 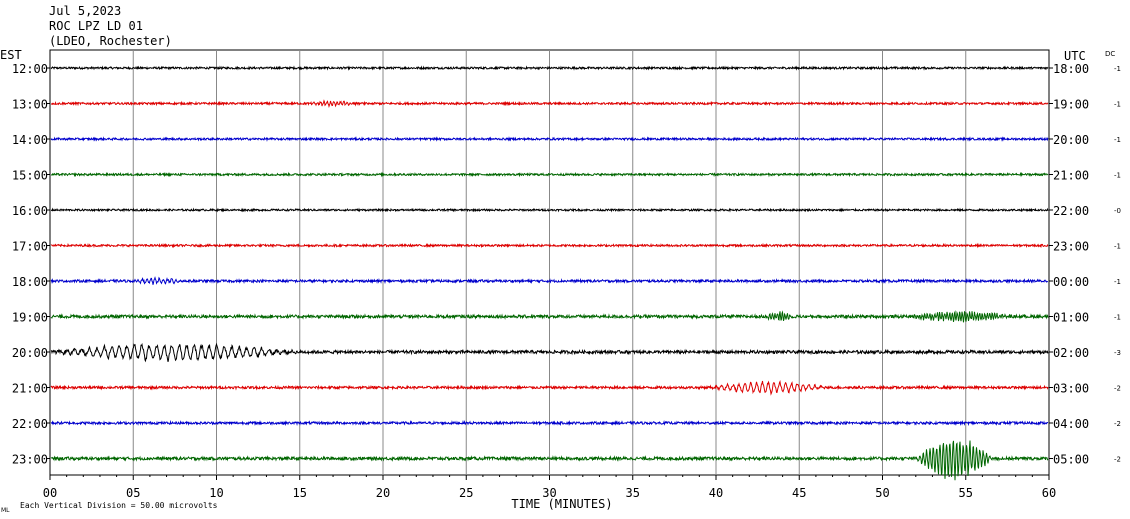 I want to click on utc-time-label: 21:00, so click(x=1071, y=176).